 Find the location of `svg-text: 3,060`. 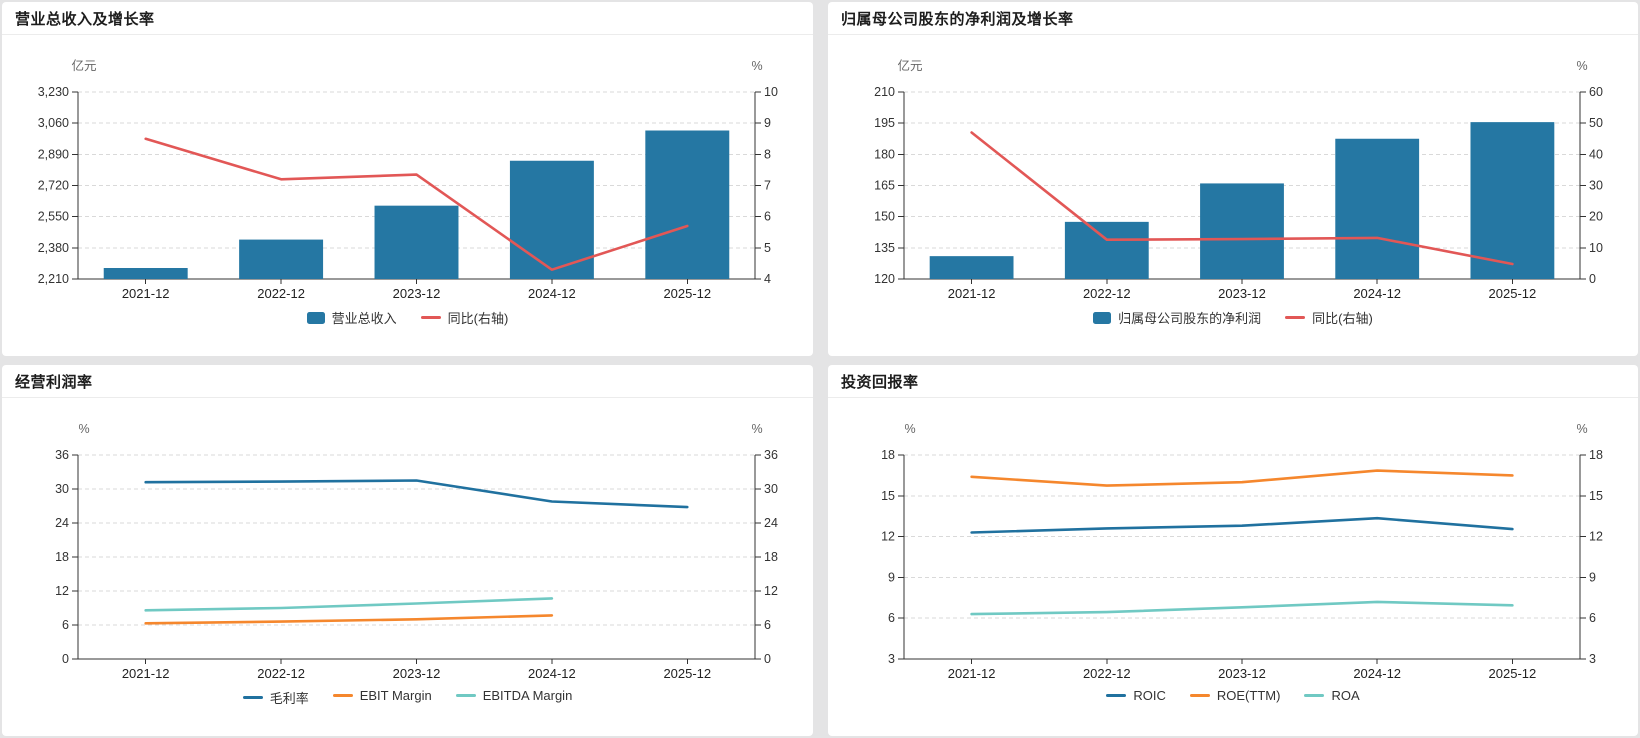

svg-text: 3,060 is located at coordinates (53, 123).